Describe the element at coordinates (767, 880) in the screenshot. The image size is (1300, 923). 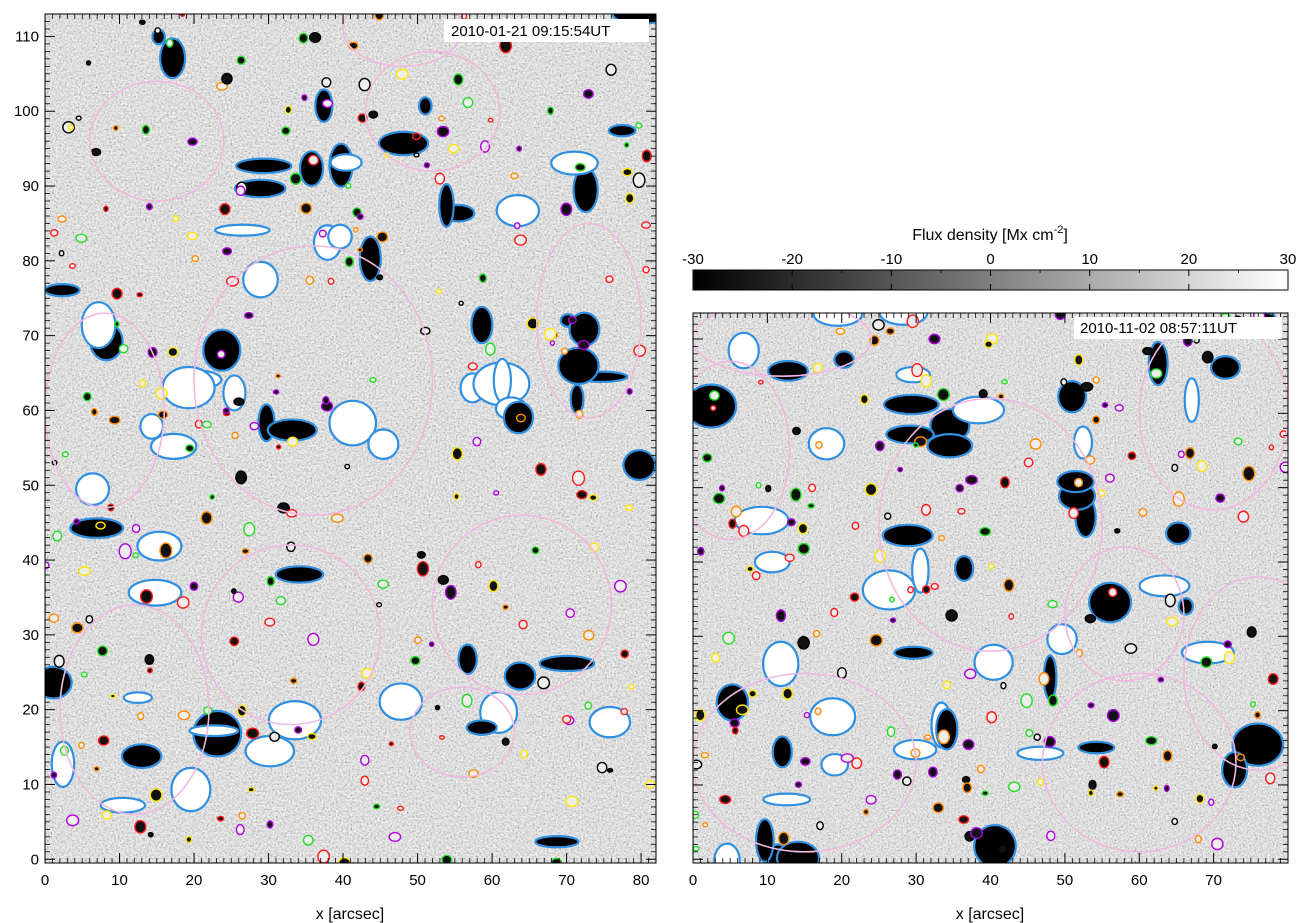
I see `xtick-label: 10` at that location.